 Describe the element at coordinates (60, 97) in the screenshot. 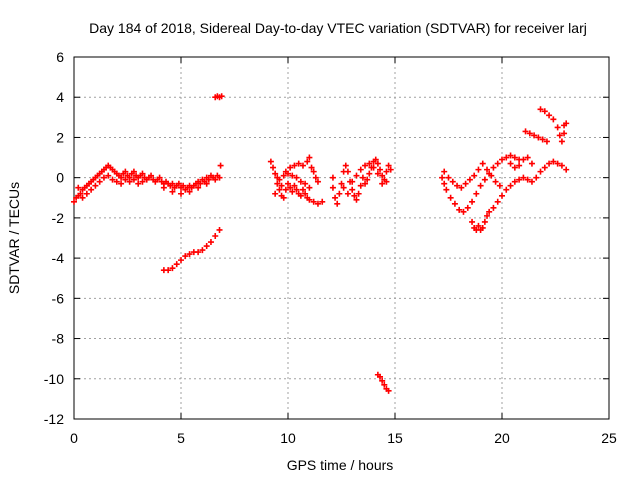

I see `y-tick-label: 4` at that location.